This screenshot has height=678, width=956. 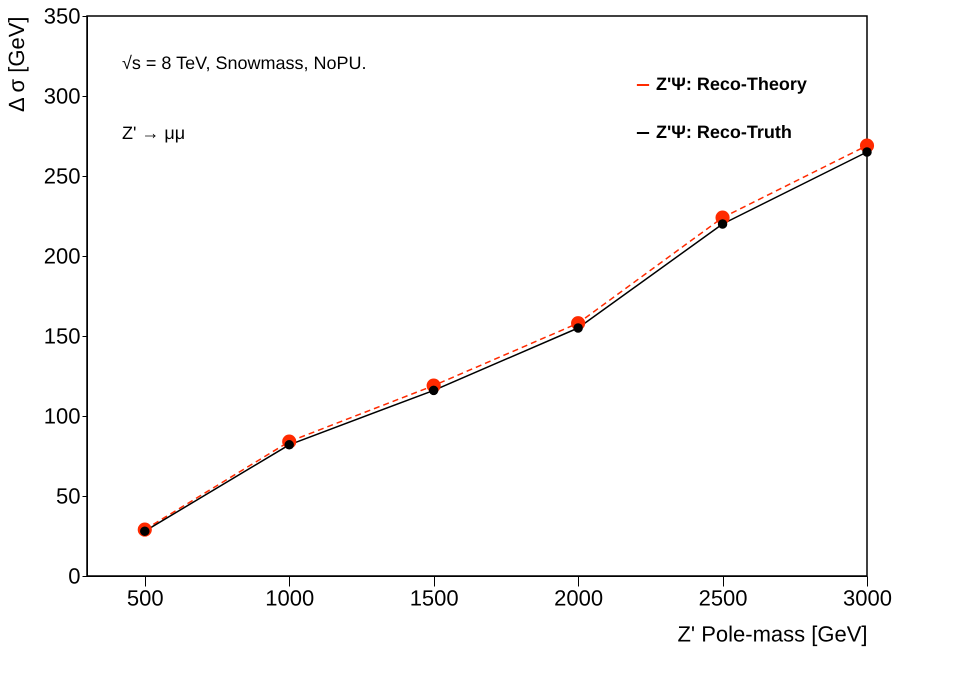 What do you see at coordinates (74, 576) in the screenshot?
I see `y-tick-label: 0` at bounding box center [74, 576].